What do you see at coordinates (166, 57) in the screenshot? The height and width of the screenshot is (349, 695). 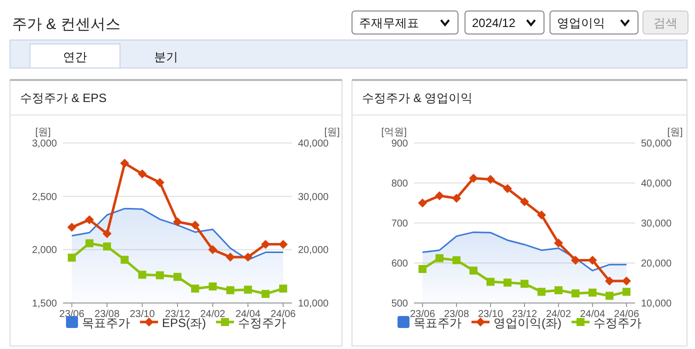 I see `text: 분기` at bounding box center [166, 57].